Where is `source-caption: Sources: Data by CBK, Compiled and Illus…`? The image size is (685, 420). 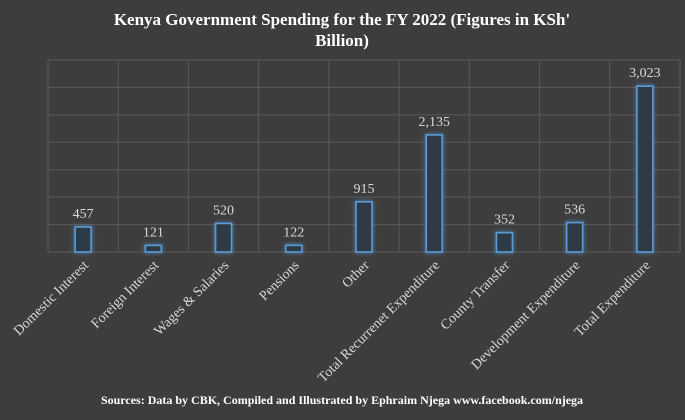
source-caption: Sources: Data by CBK, Compiled and Illus… is located at coordinates (342, 400).